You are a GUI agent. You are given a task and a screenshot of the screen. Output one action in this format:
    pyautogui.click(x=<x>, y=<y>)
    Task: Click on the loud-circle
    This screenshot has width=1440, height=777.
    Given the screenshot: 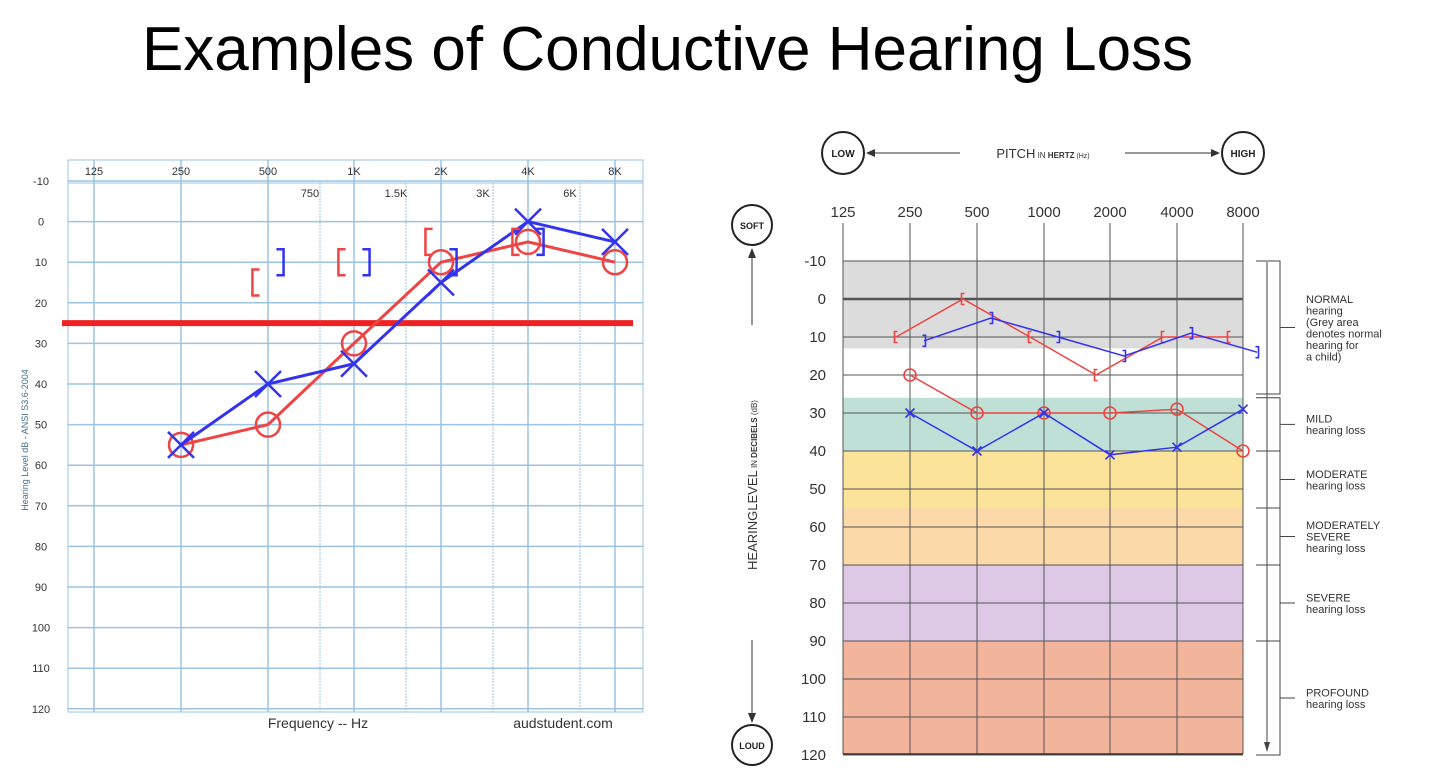 What is the action you would take?
    pyautogui.click(x=752, y=745)
    